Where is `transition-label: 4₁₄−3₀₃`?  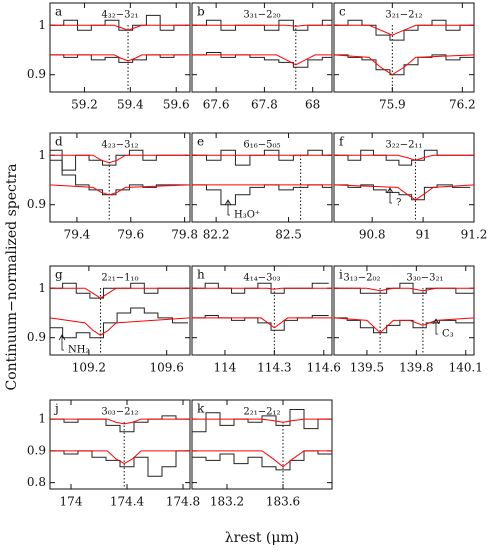 transition-label: 4₁₄−3₀₃ is located at coordinates (261, 278).